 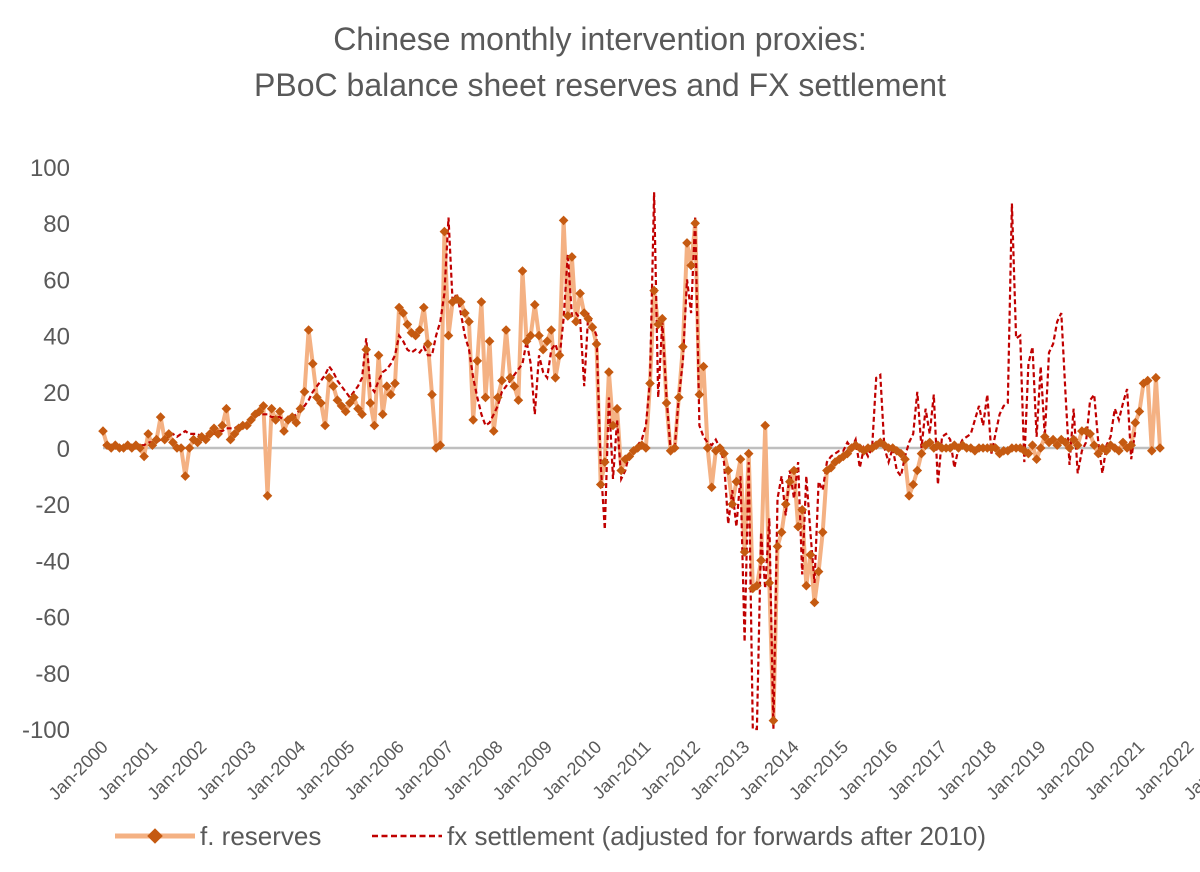 What do you see at coordinates (56, 393) in the screenshot?
I see `y-tick-label: 20` at bounding box center [56, 393].